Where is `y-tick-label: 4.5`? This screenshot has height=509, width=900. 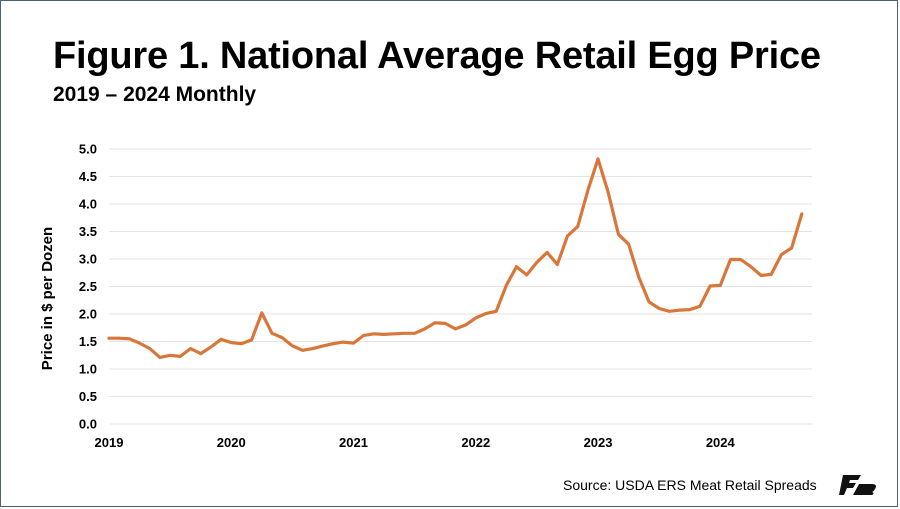
y-tick-label: 4.5 is located at coordinates (88, 176).